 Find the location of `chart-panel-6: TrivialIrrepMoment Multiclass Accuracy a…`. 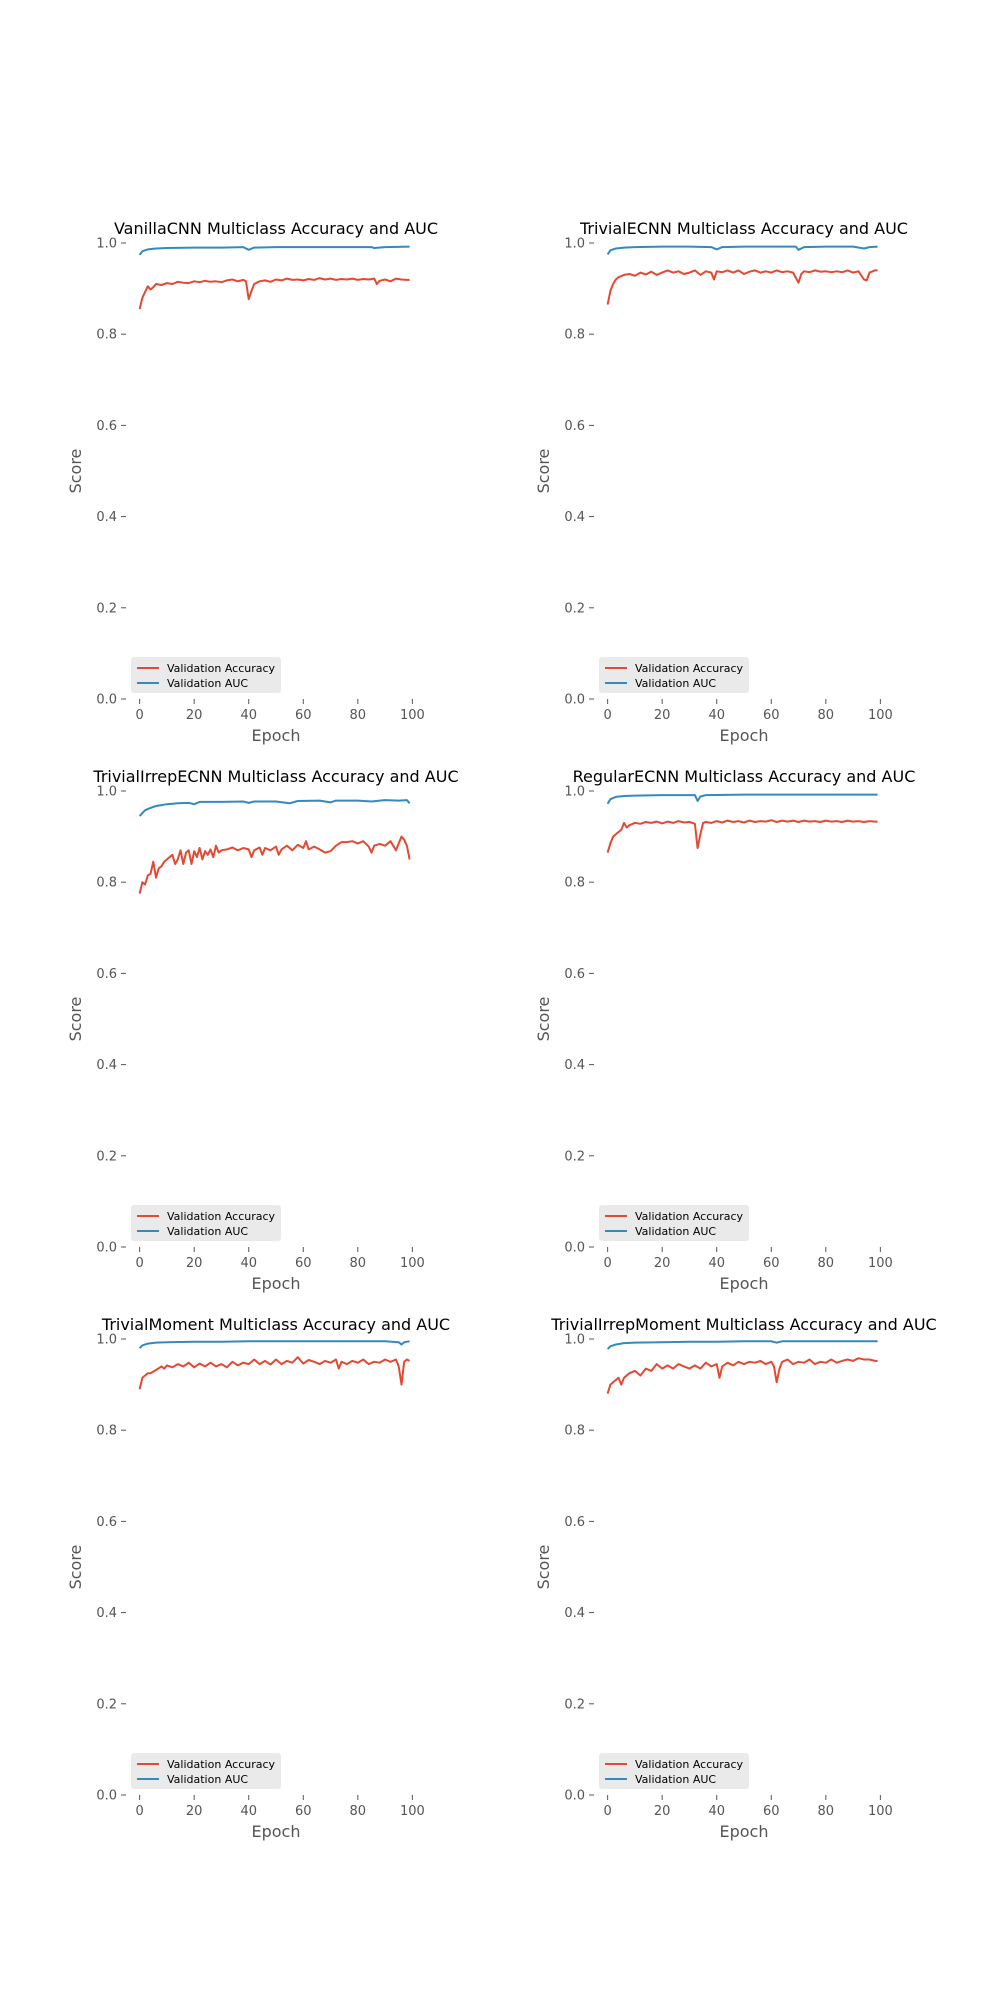

chart-panel-6: TrivialIrrepMoment Multiclass Accuracy a… is located at coordinates (735, 1578).